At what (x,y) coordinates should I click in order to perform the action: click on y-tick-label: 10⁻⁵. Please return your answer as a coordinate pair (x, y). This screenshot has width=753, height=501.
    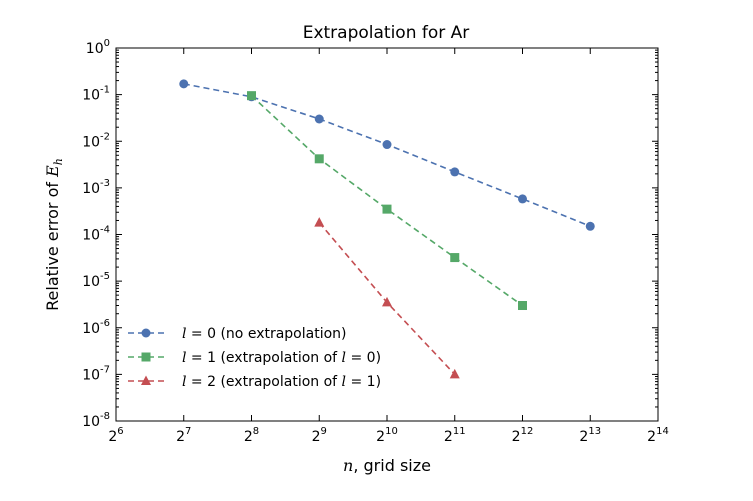
    Looking at the image, I should click on (96, 280).